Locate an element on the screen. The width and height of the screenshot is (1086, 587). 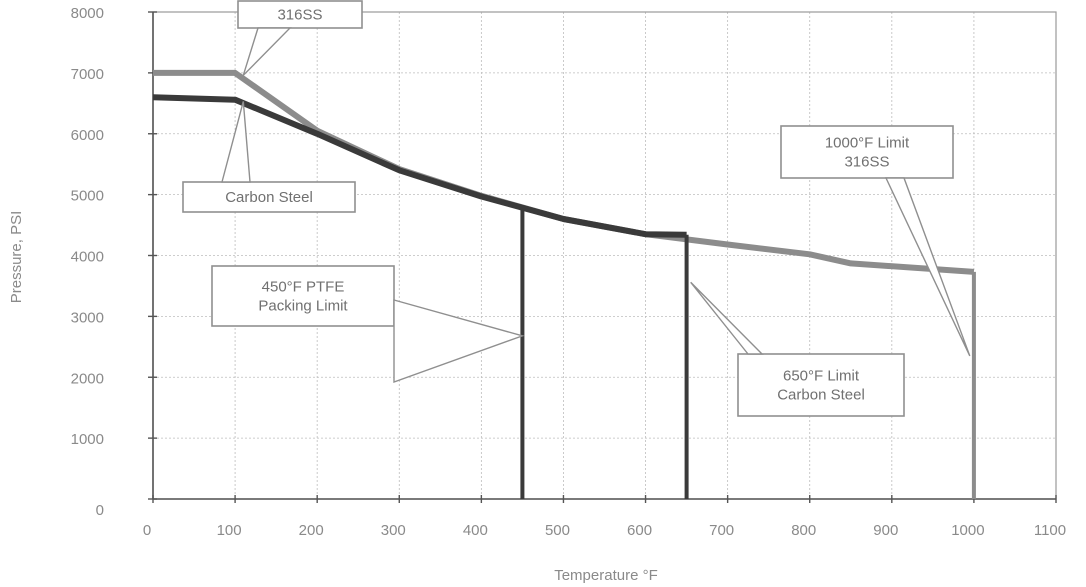
x-tick-label-0: 0 is located at coordinates (147, 530).